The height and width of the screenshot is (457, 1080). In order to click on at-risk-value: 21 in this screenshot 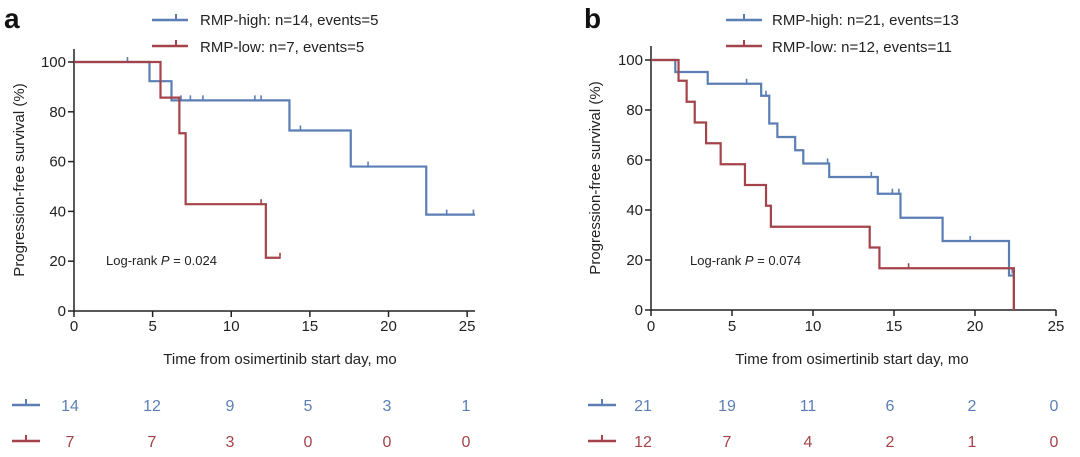, I will do `click(643, 406)`.